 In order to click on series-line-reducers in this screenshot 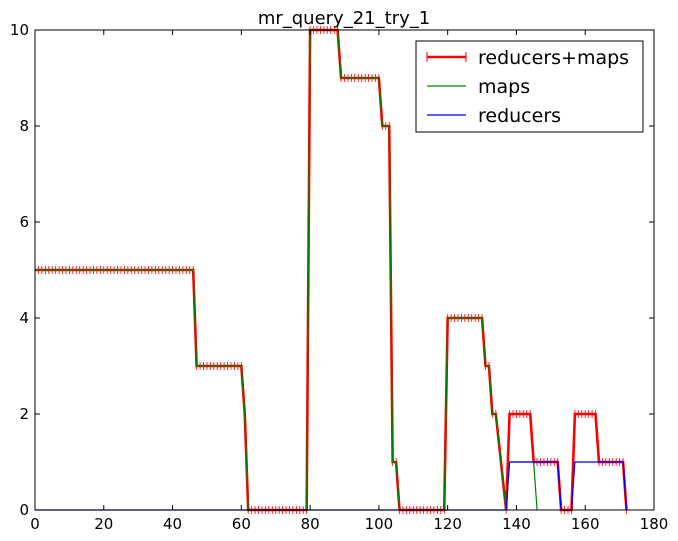, I will do `click(331, 486)`.